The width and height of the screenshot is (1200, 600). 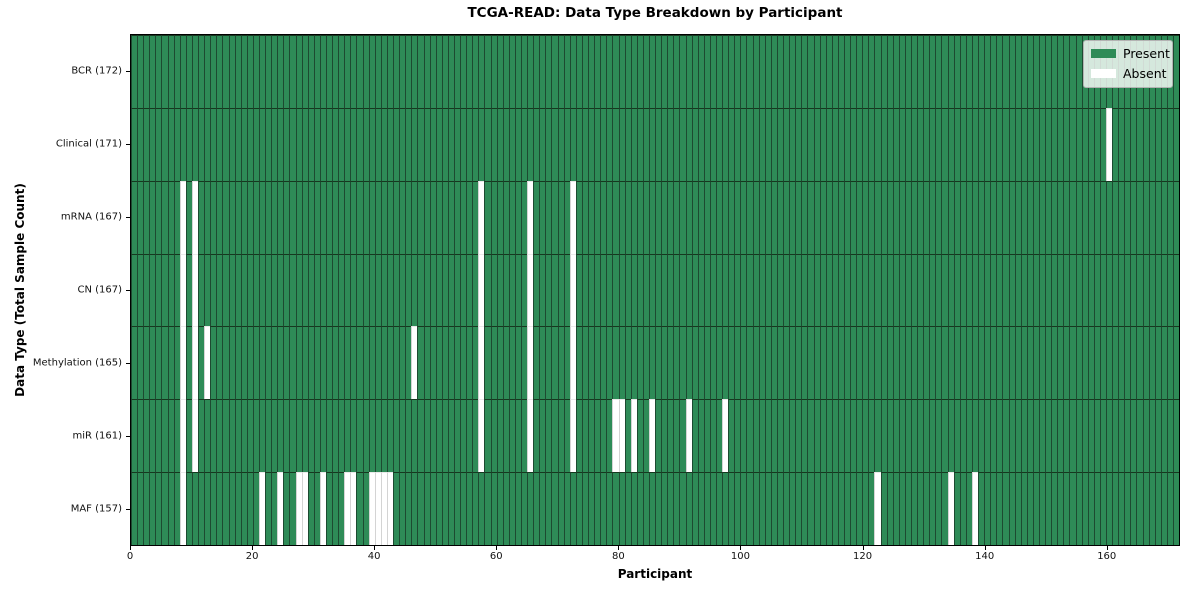 I want to click on x-tick-label: 100, so click(x=740, y=556).